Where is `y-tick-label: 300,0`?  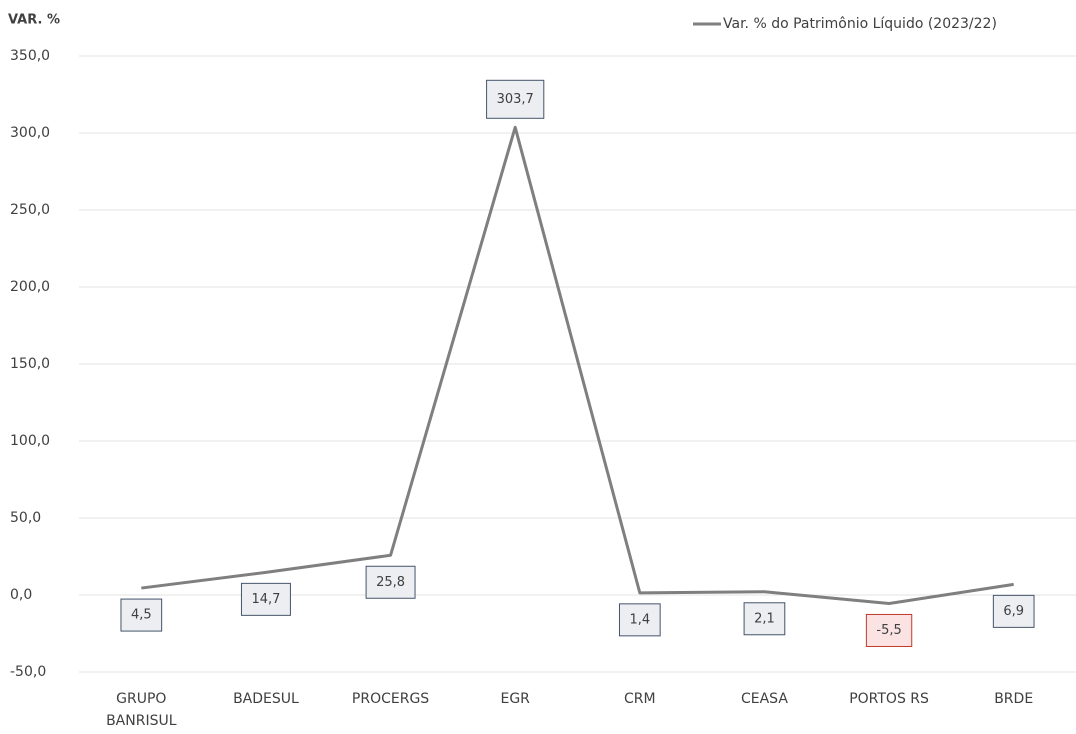
y-tick-label: 300,0 is located at coordinates (30, 133).